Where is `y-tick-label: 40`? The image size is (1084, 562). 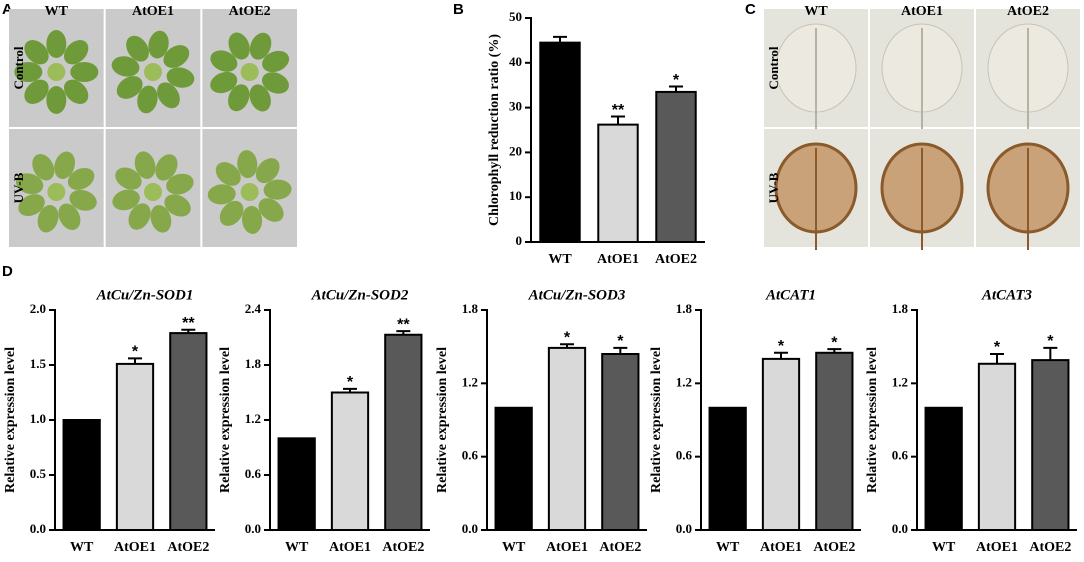 y-tick-label: 40 is located at coordinates (515, 61).